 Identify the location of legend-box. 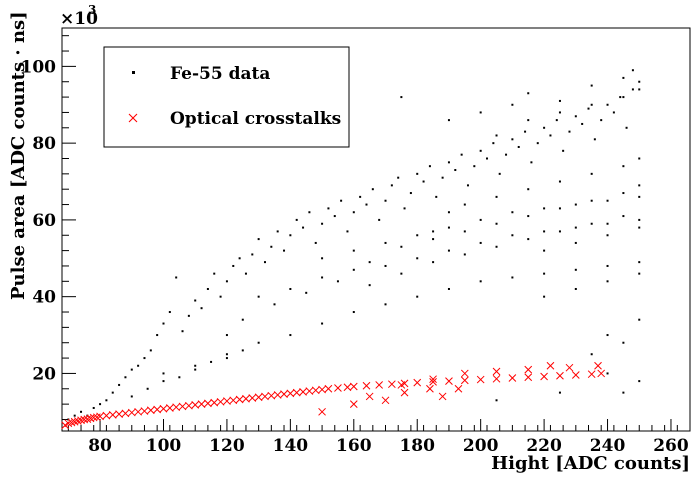
(226, 97).